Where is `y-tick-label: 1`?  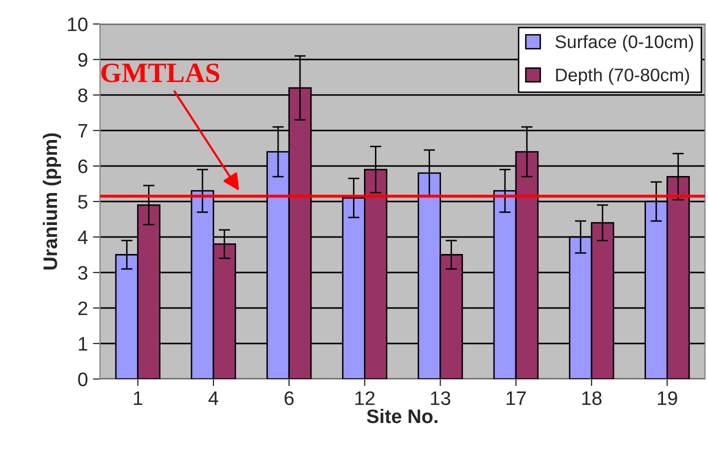
y-tick-label: 1 is located at coordinates (83, 344).